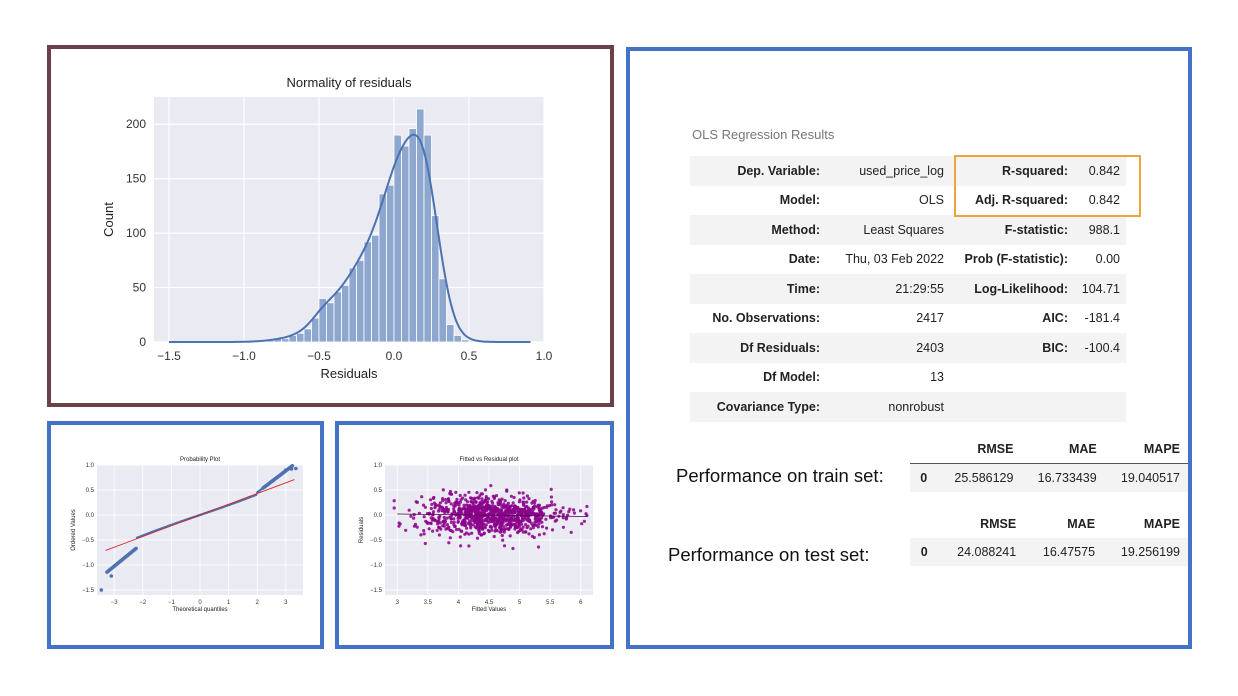 The image size is (1238, 696). I want to click on train-performance-label: Performance on train set:, so click(780, 475).